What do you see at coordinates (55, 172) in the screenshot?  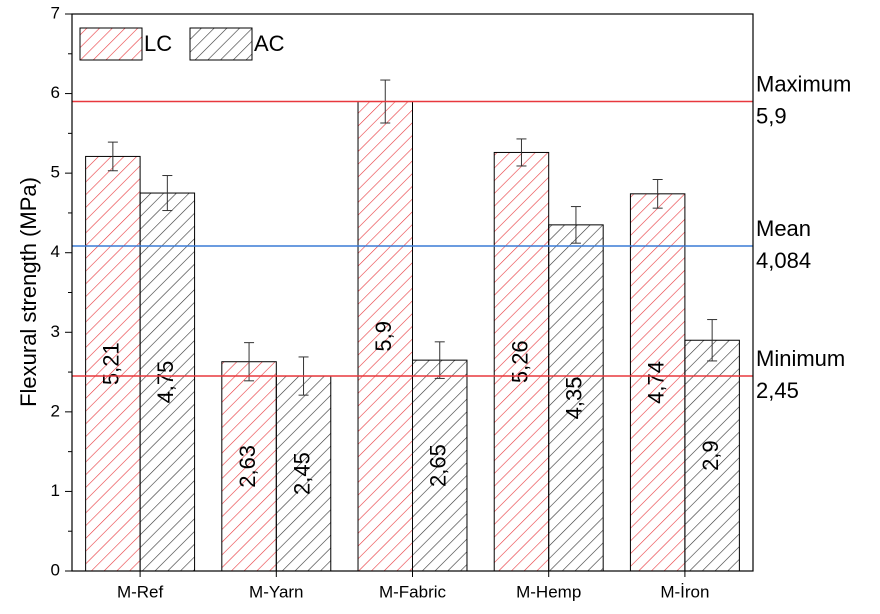 I see `y-tick-label: 5` at bounding box center [55, 172].